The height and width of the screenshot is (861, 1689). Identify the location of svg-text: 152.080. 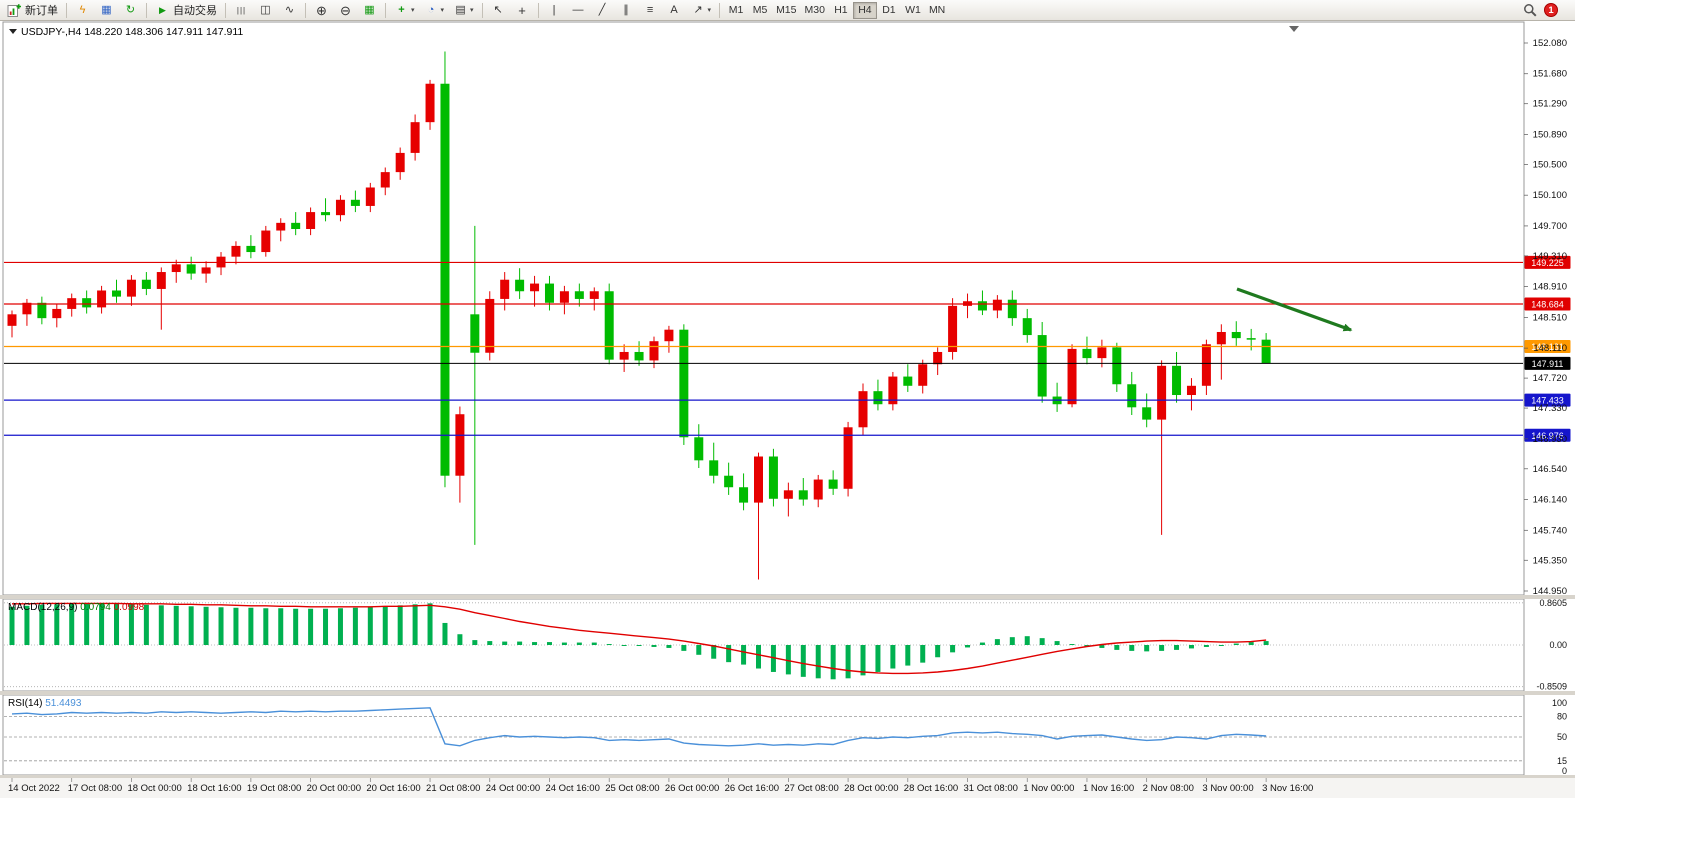
(1550, 43).